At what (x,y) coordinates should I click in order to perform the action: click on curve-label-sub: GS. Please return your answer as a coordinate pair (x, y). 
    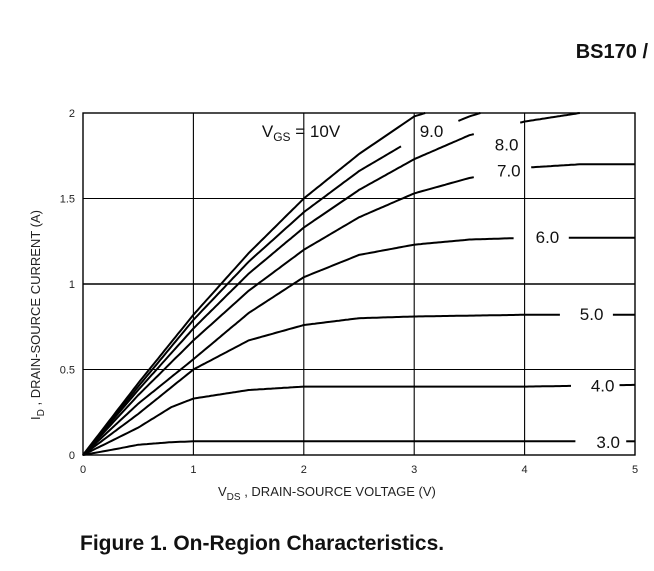
    Looking at the image, I should click on (281, 137).